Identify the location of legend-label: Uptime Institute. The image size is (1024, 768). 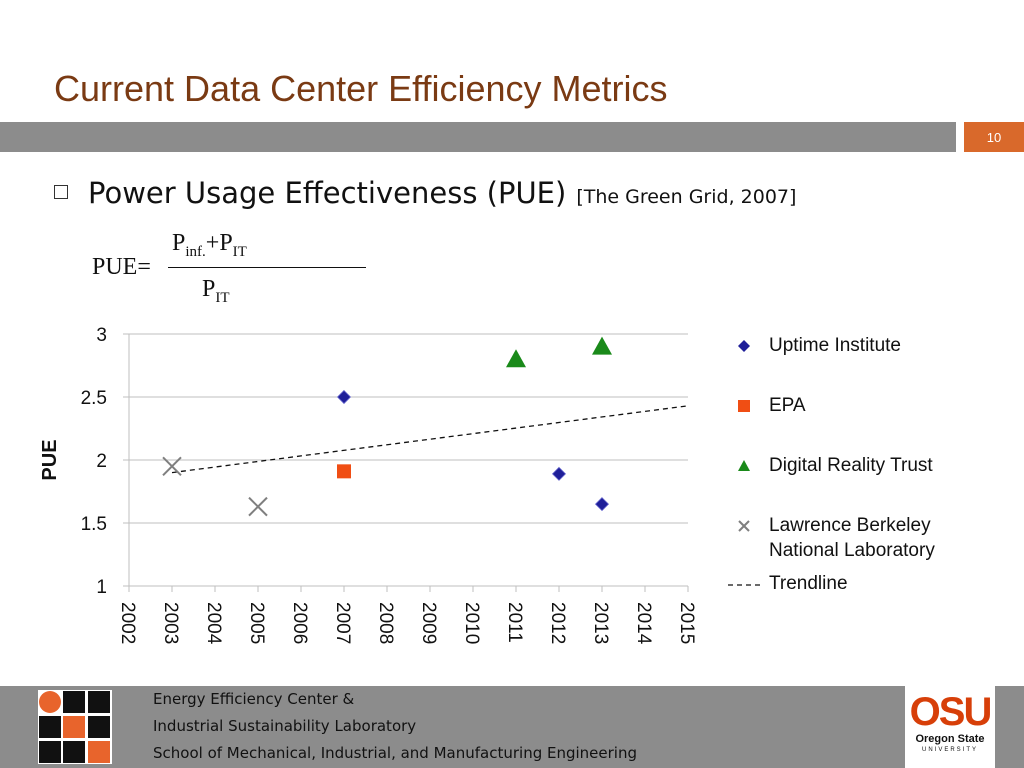
(835, 345).